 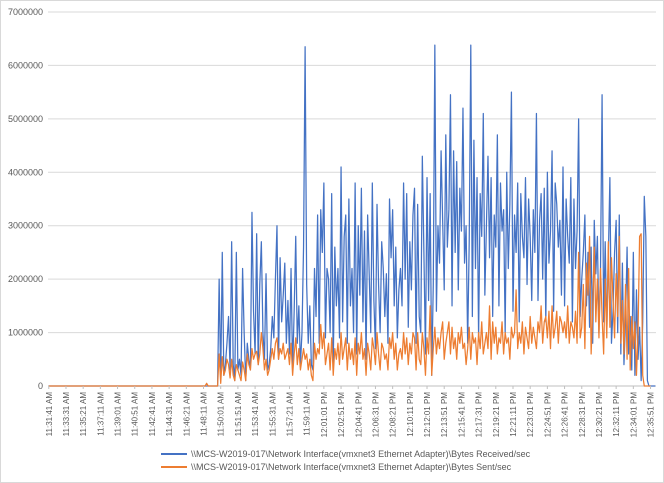 I want to click on x-tick-label: 11:39:01 AM, so click(x=118, y=414).